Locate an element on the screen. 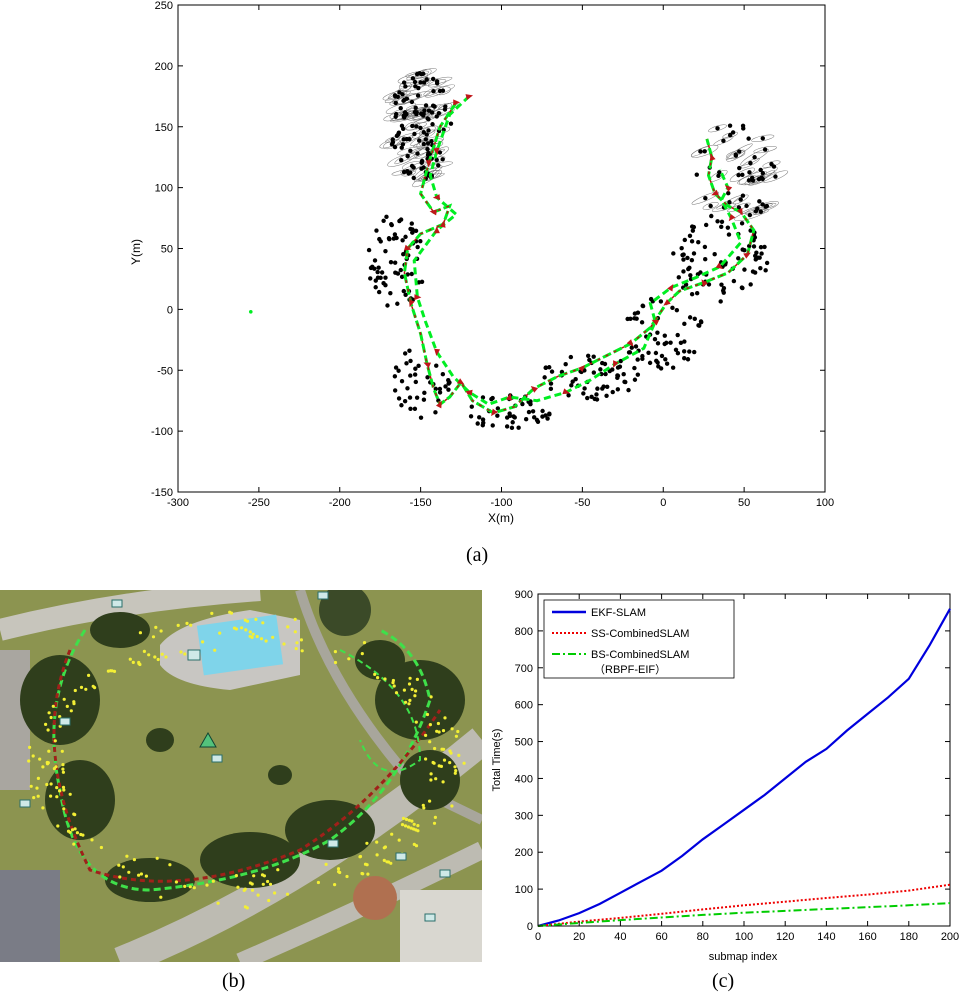 Image resolution: width=960 pixels, height=1000 pixels. legend-bs-label-2: （RBPF-EIF） is located at coordinates (630, 669).